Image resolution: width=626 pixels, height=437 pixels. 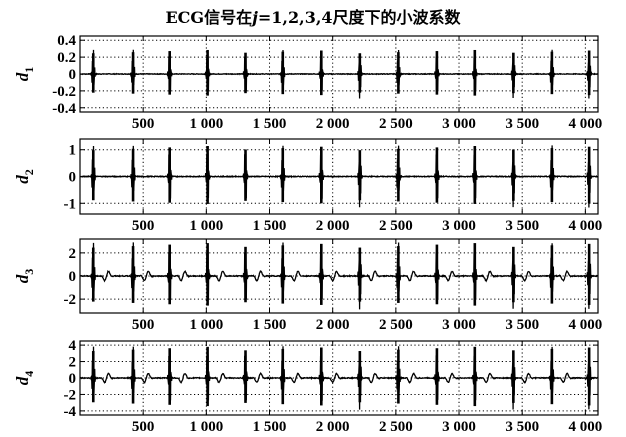 What do you see at coordinates (66, 41) in the screenshot?
I see `y-tick-label: 0.4` at bounding box center [66, 41].